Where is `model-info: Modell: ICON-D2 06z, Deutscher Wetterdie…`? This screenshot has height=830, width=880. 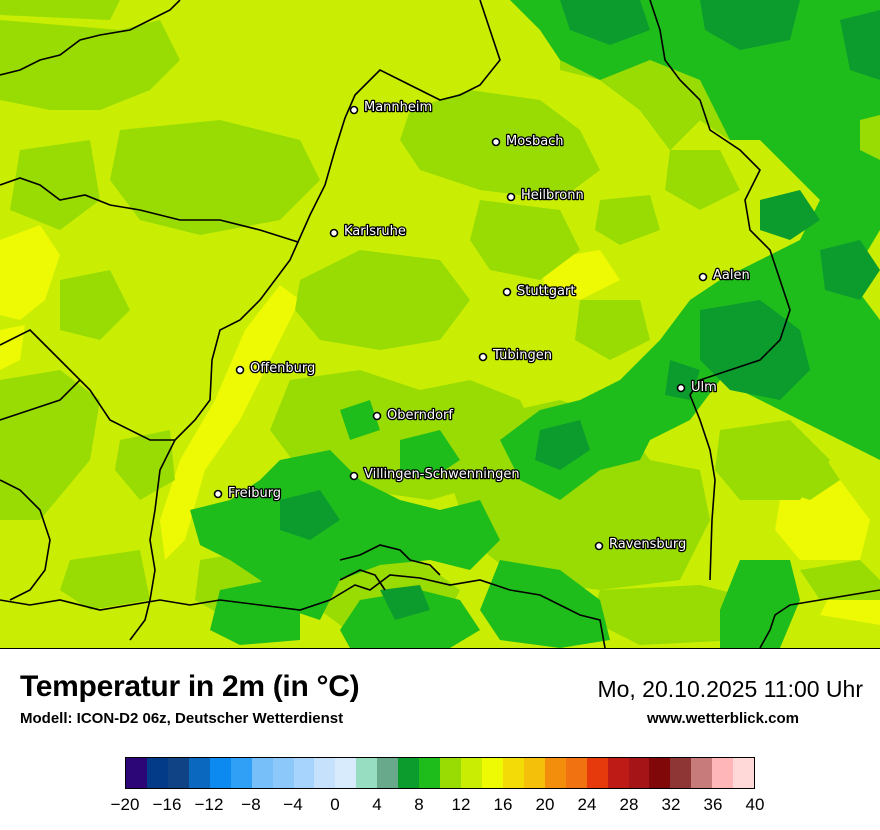
model-info: Modell: ICON-D2 06z, Deutscher Wetterdie… is located at coordinates (182, 718).